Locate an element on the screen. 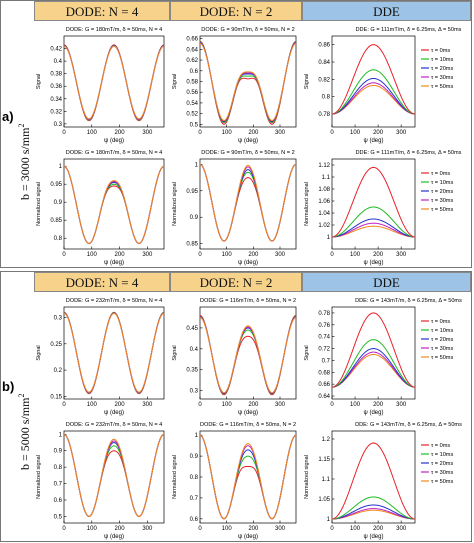 This screenshot has width=474, height=543. y-tick-label: 0.95 is located at coordinates (56, 185).